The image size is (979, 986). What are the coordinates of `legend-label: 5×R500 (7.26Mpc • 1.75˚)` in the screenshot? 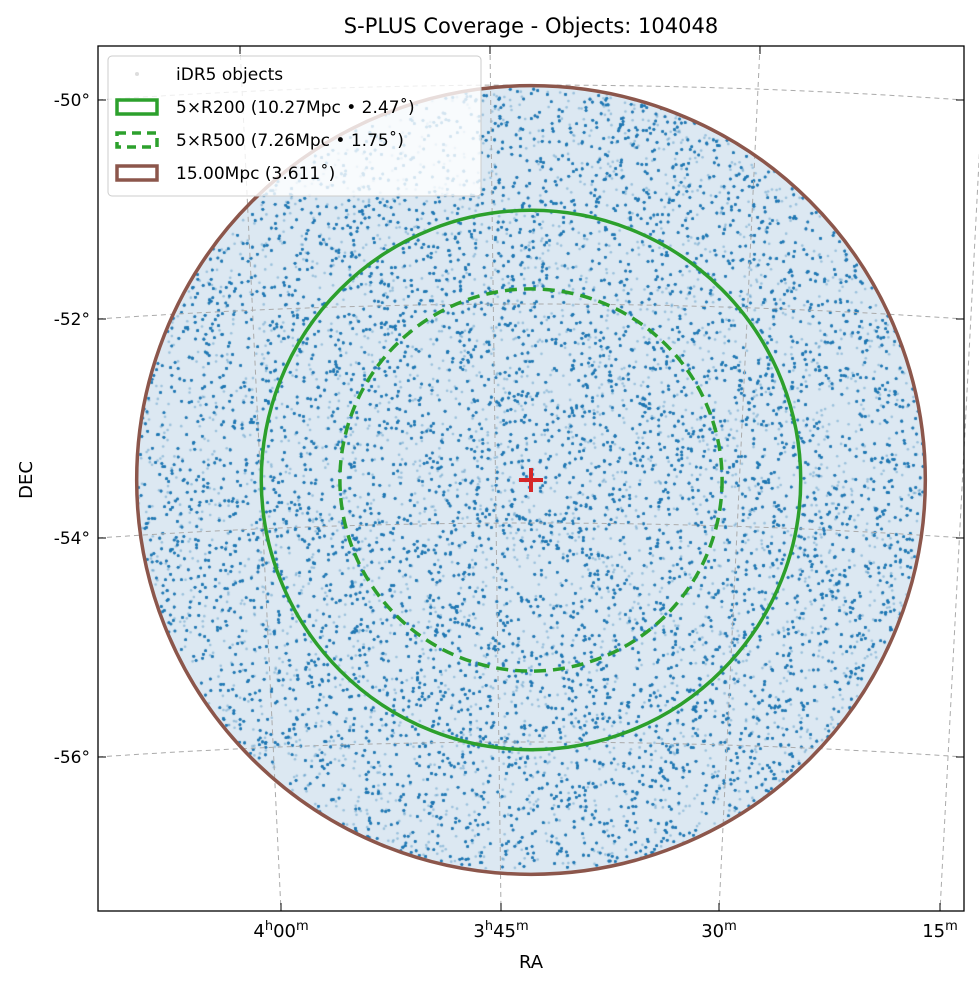 It's located at (290, 140).